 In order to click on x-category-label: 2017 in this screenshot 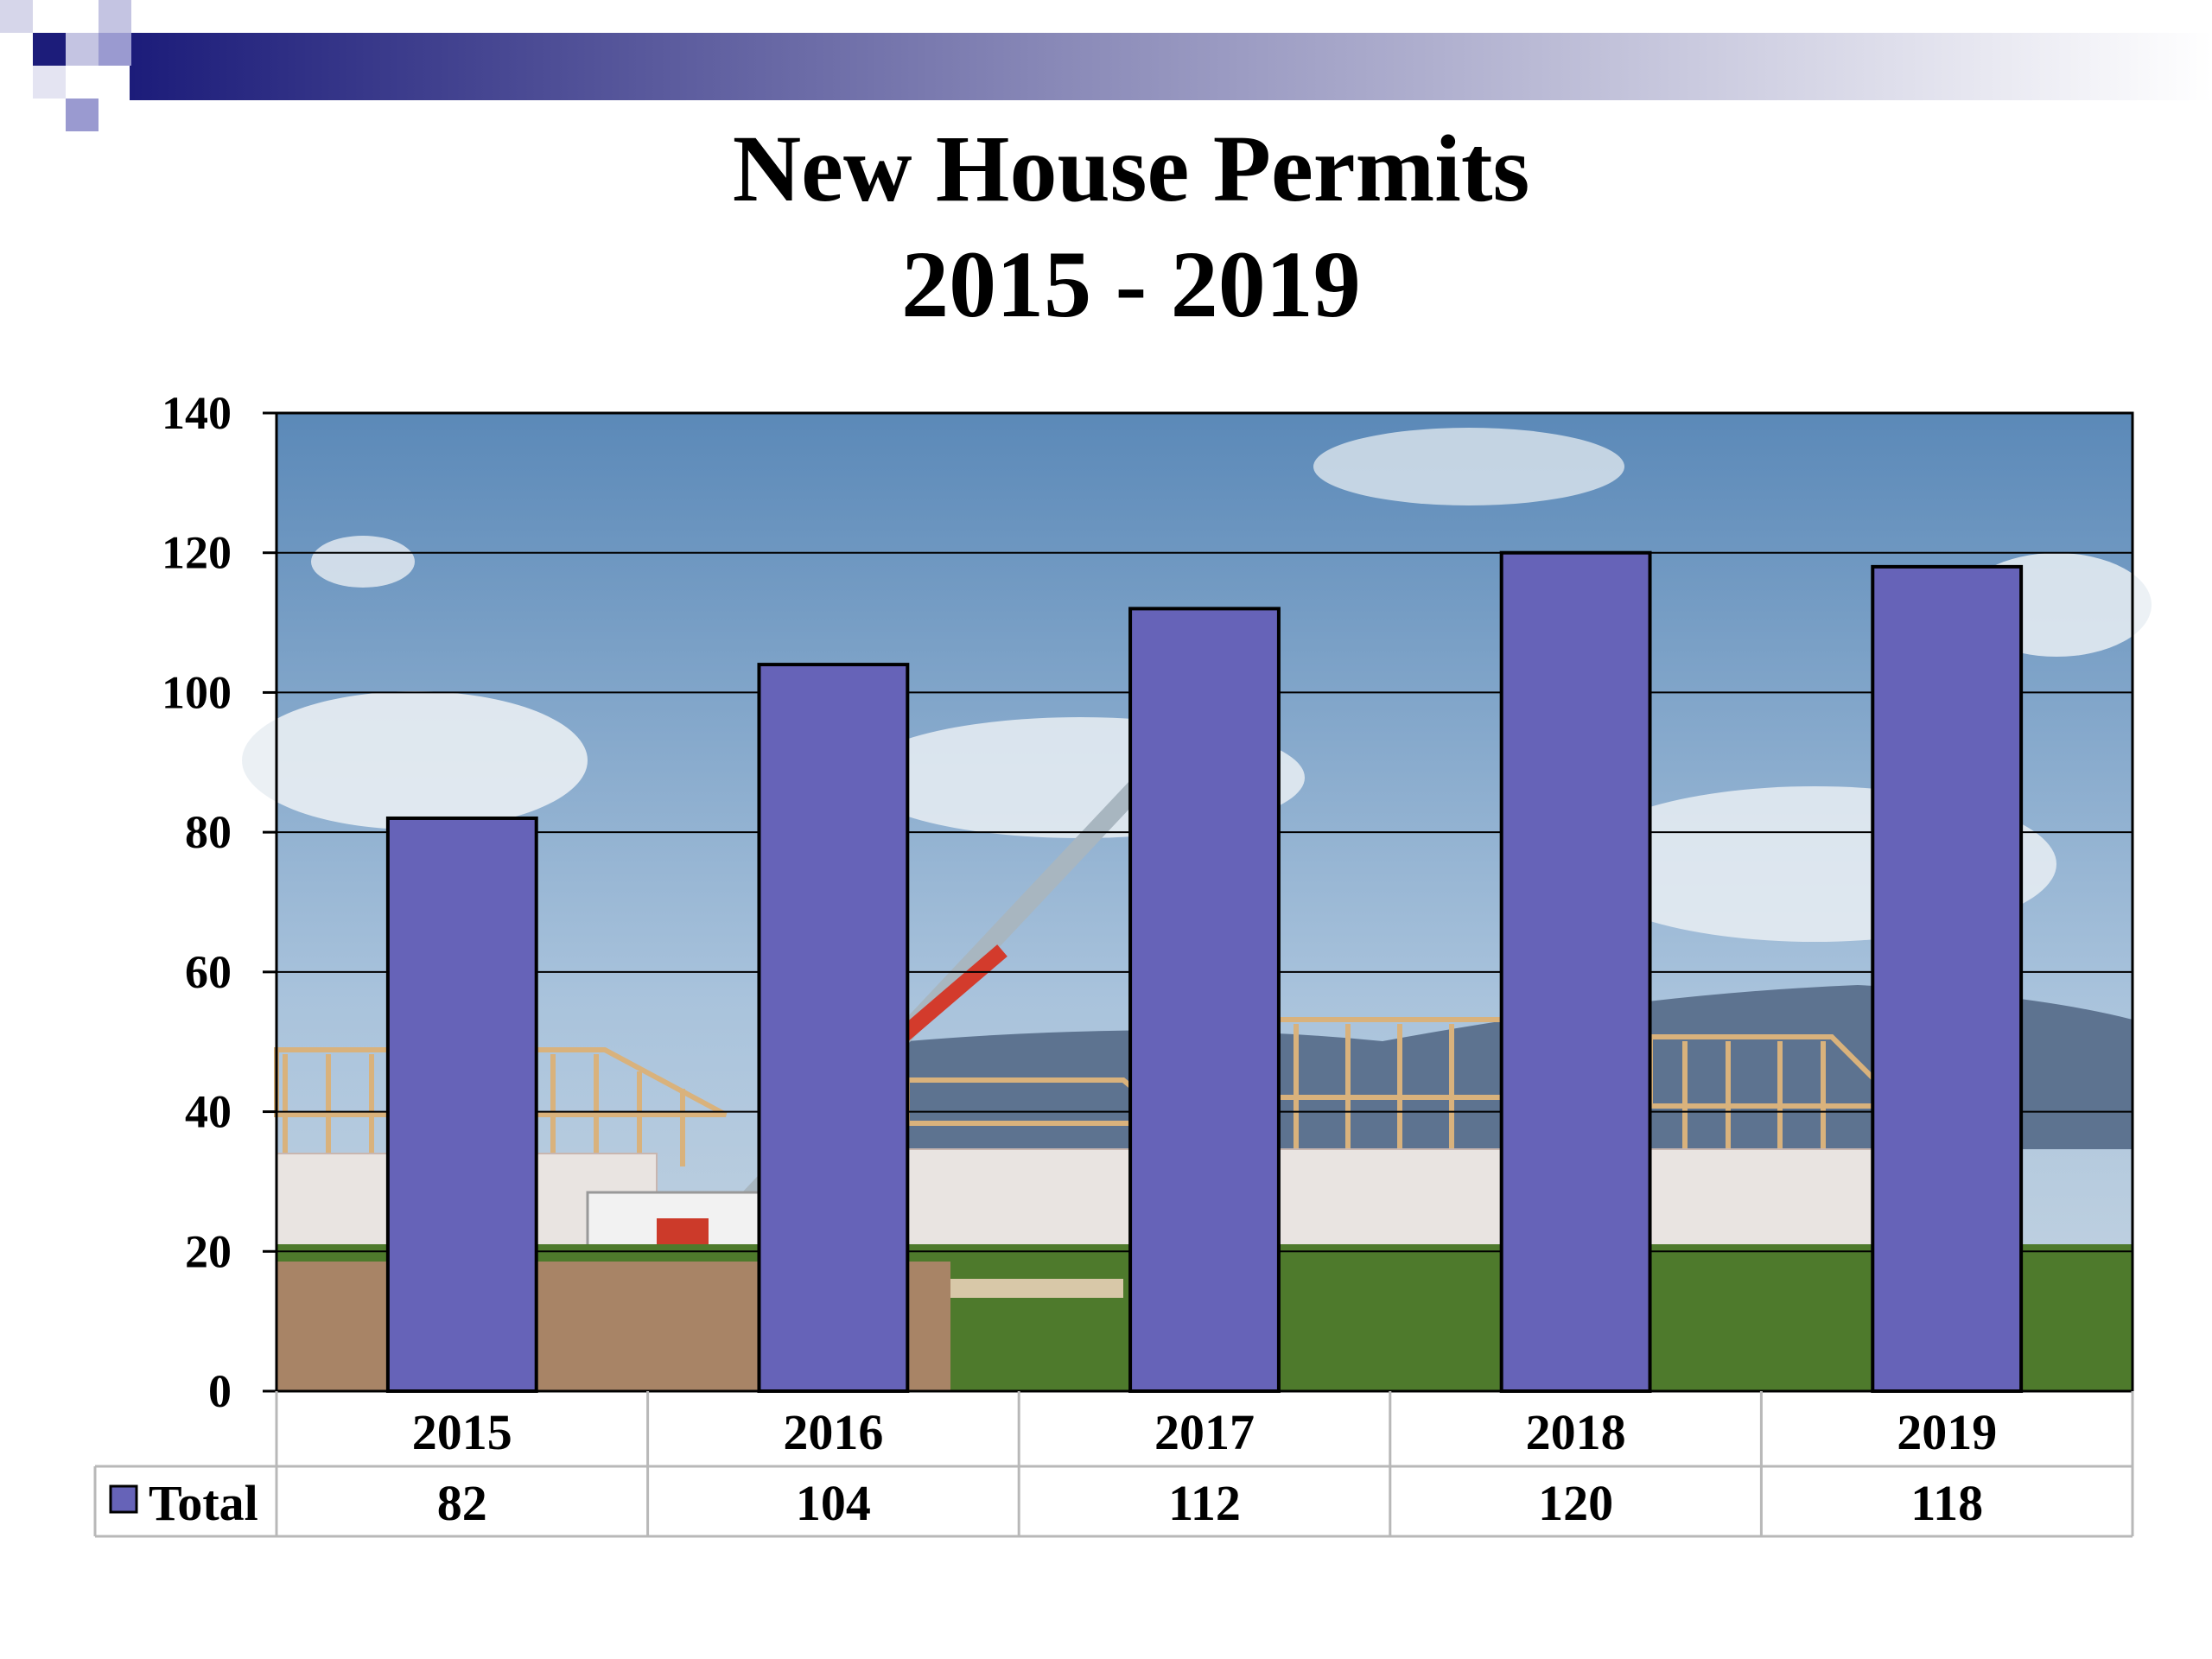, I will do `click(1204, 1432)`.